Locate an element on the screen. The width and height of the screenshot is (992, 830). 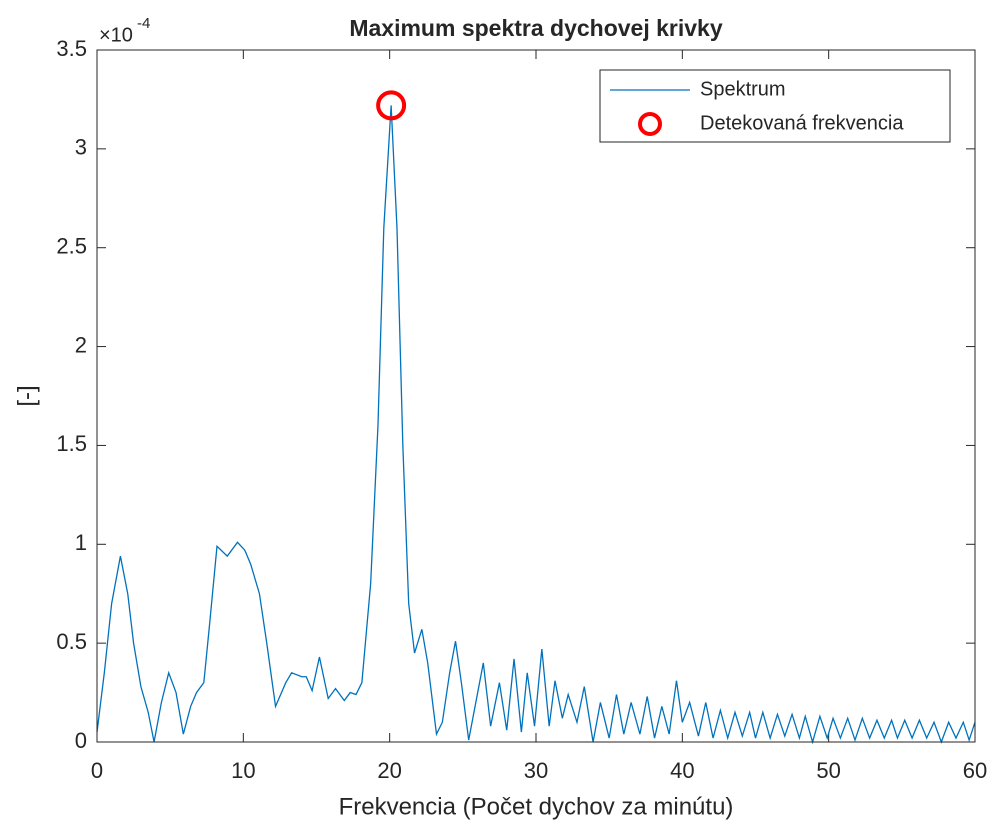
x-tick-label: 50 is located at coordinates (828, 770).